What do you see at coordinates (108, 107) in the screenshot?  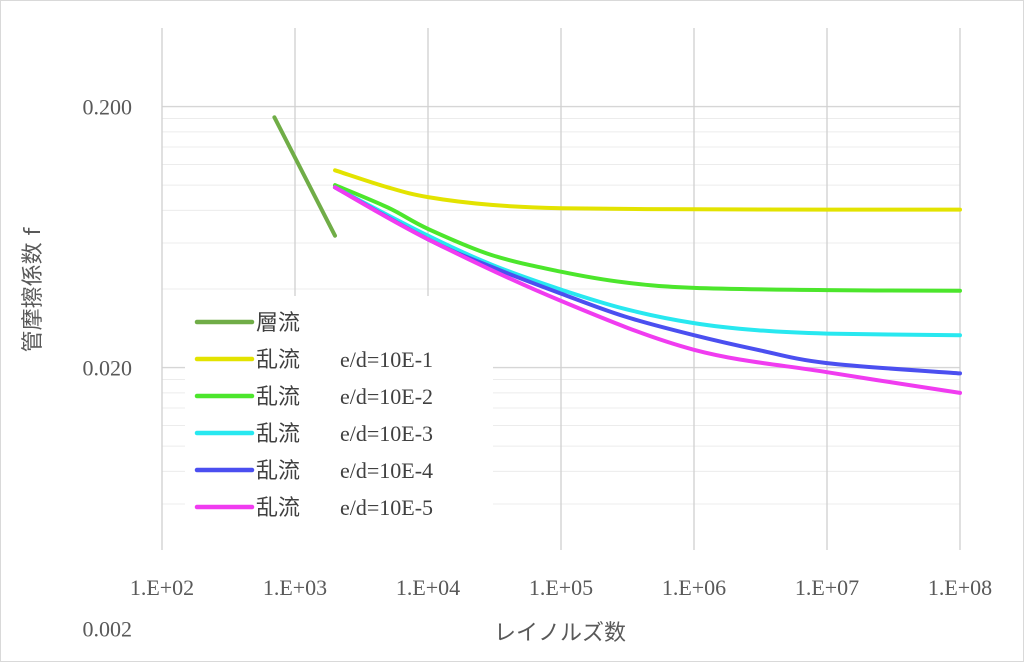 I see `y-tick-label: 0.200` at bounding box center [108, 107].